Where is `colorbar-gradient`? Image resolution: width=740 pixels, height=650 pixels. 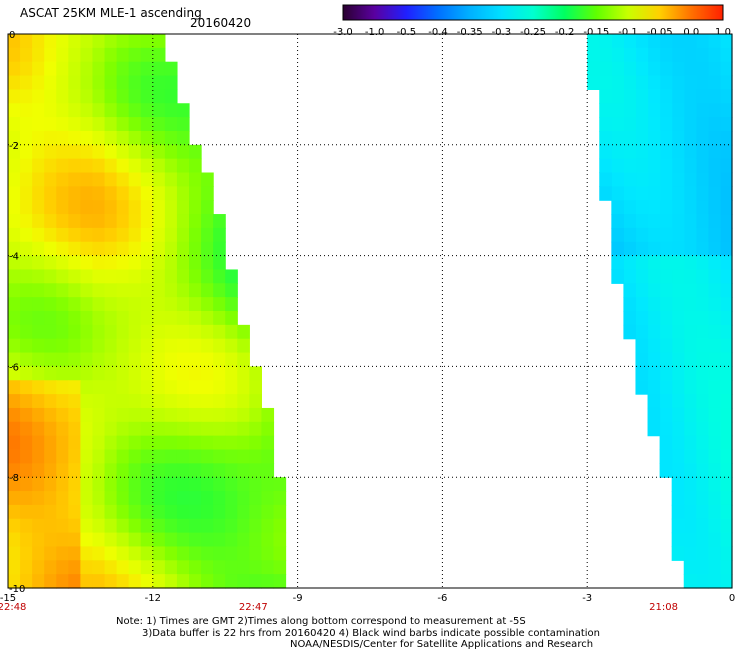 colorbar-gradient is located at coordinates (533, 12).